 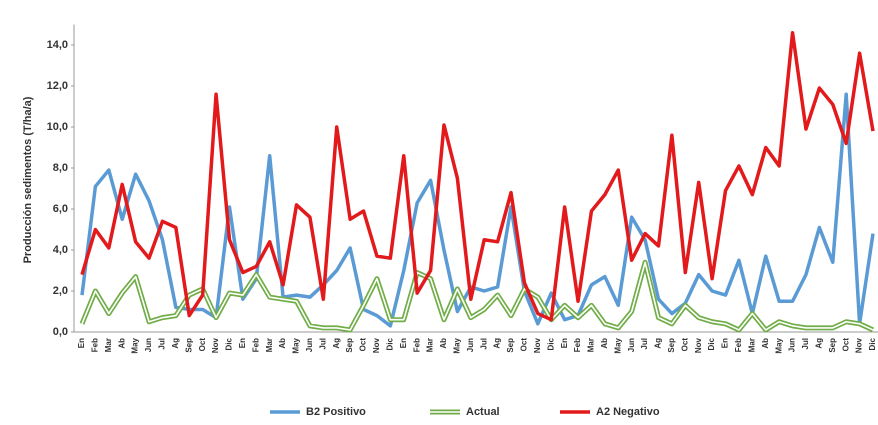 I want to click on y-tick-label: 14,0, so click(x=57, y=45).